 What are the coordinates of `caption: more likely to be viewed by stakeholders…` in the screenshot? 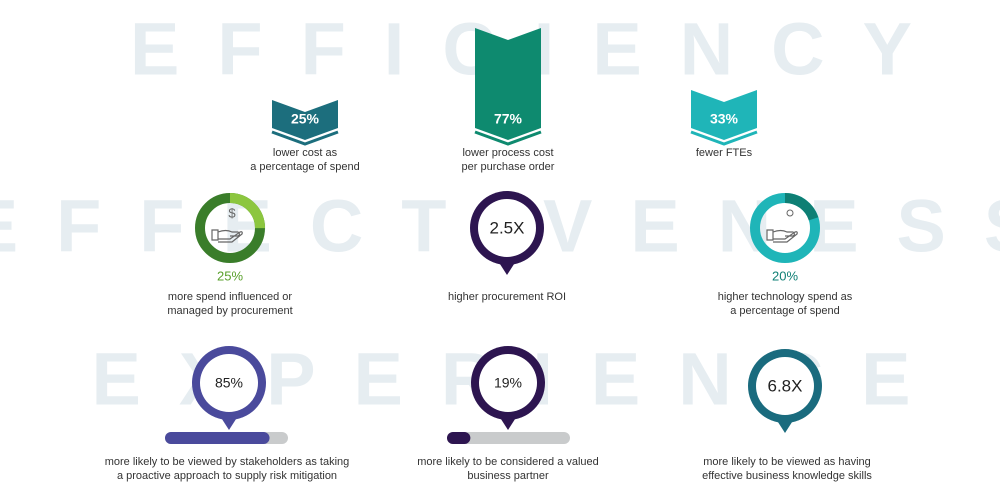 It's located at (227, 462).